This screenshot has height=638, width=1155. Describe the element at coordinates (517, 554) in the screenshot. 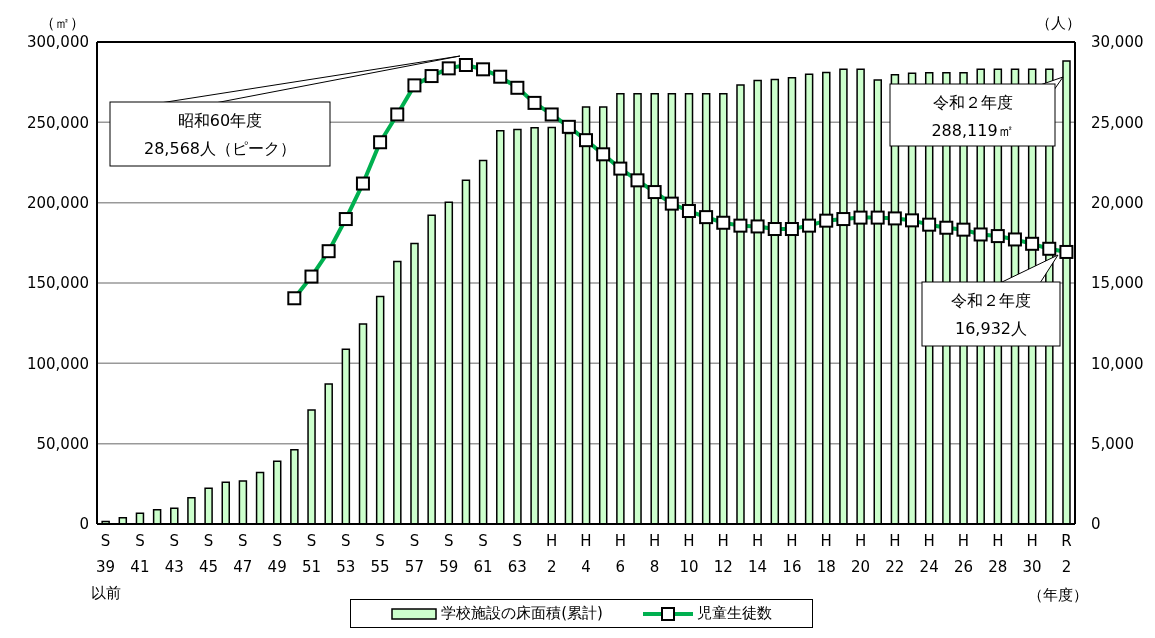

I see `x-tick-label: S 63` at that location.